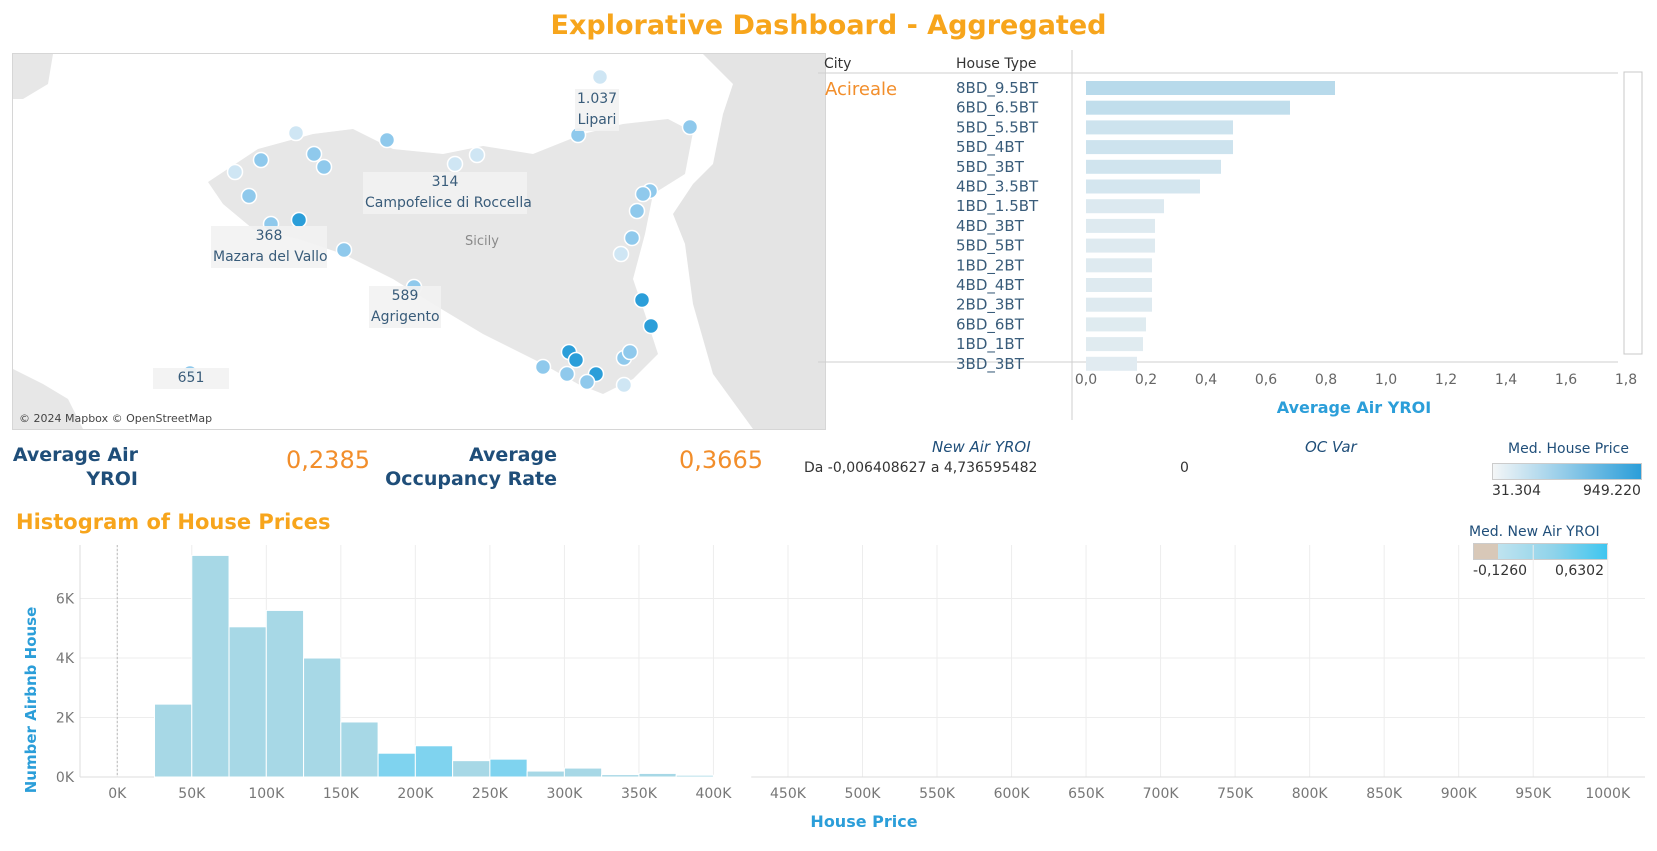 The height and width of the screenshot is (851, 1657). What do you see at coordinates (269, 247) in the screenshot?
I see `map-callout-mazara: 368 Mazara del Vallo` at bounding box center [269, 247].